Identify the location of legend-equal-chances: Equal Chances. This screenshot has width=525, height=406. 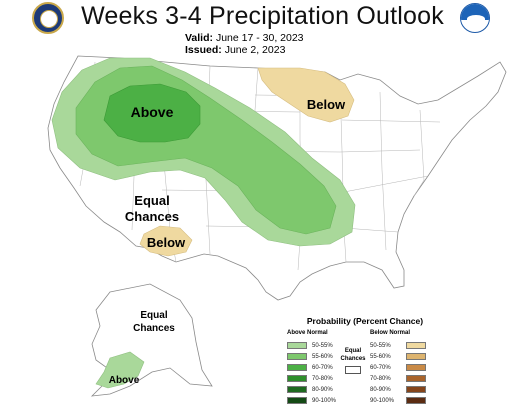
(353, 360).